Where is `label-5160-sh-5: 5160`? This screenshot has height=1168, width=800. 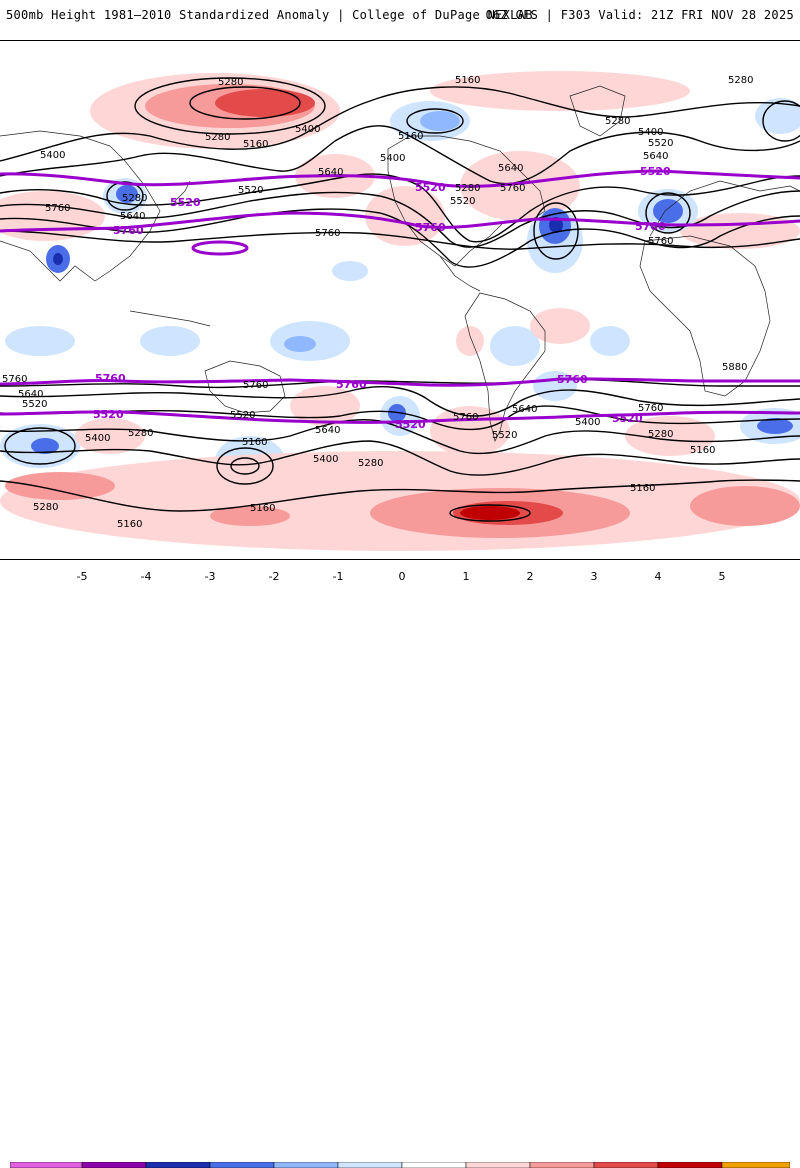
label-5160-sh-5: 5160 is located at coordinates (702, 450).